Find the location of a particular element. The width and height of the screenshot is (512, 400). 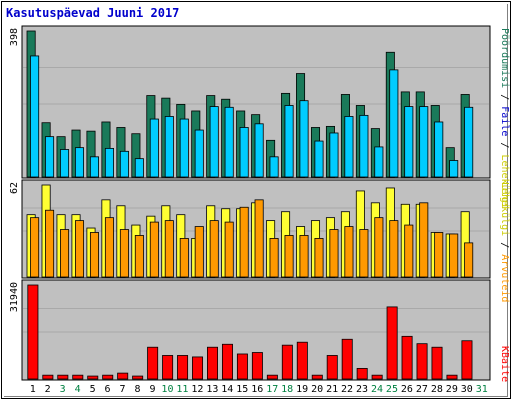

legend-middle-part: Arvuteid is located at coordinates (504, 278).